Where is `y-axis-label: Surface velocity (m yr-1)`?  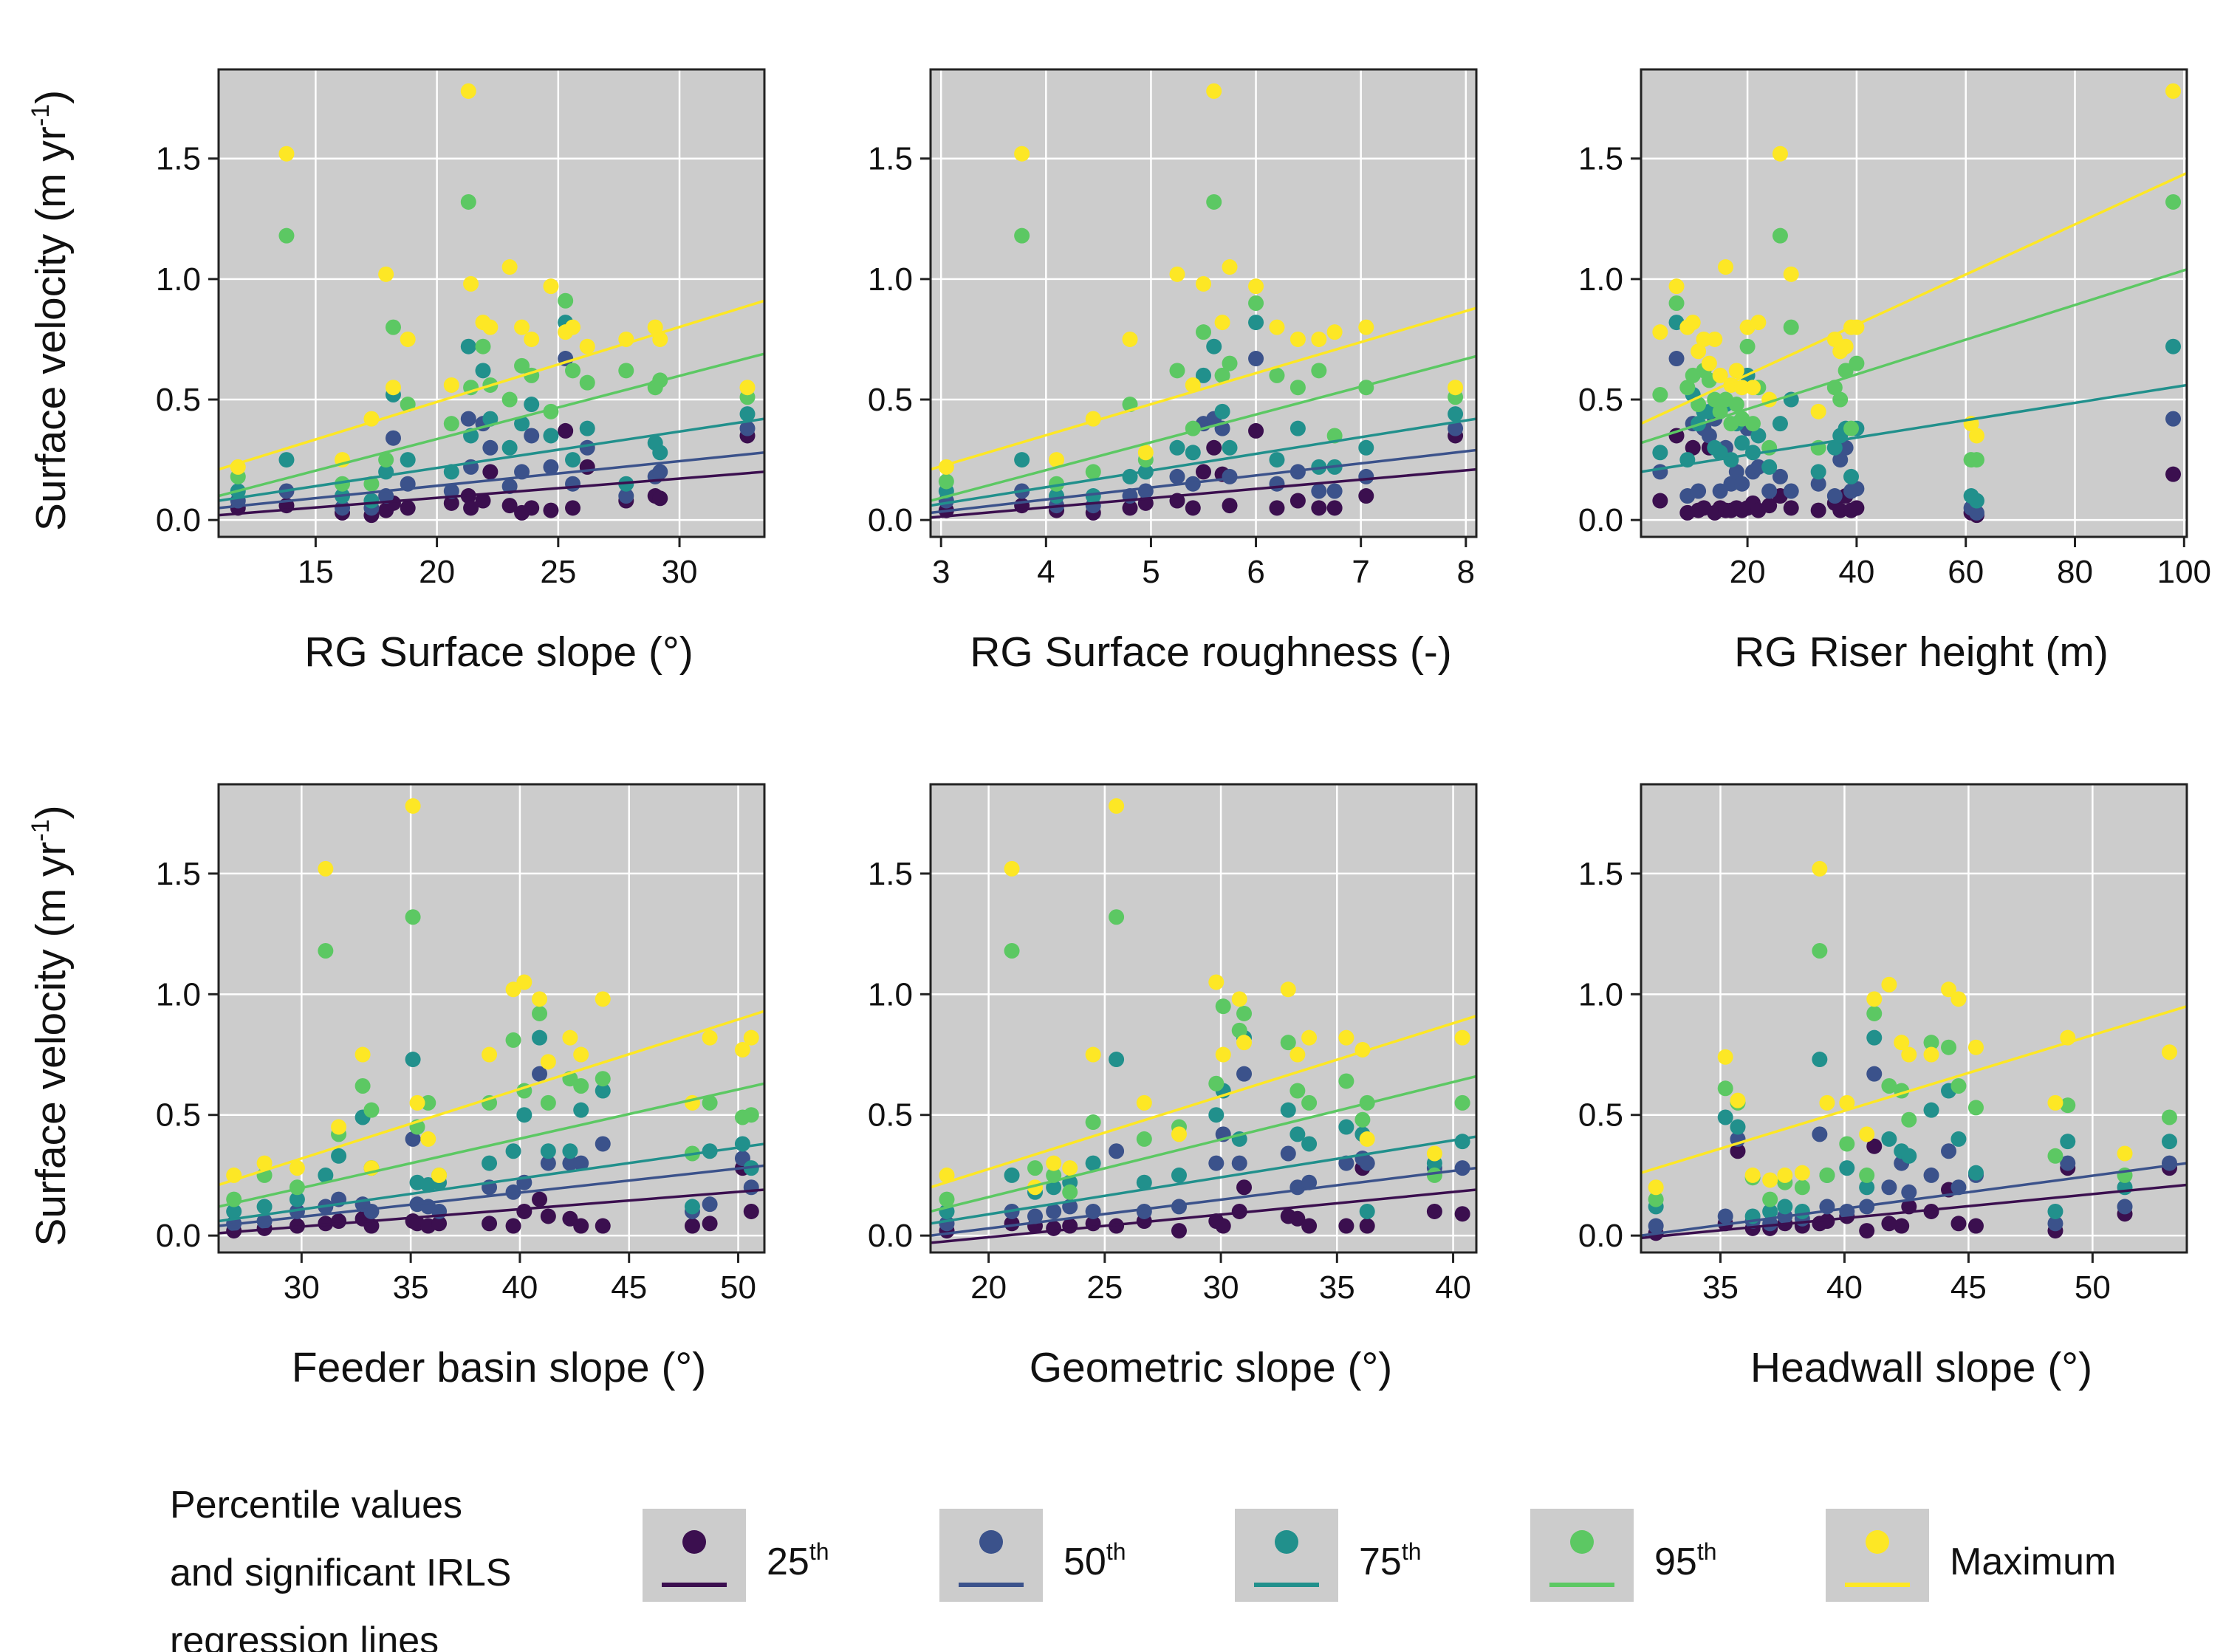
y-axis-label: Surface velocity (m yr-1) is located at coordinates (51, 1025).